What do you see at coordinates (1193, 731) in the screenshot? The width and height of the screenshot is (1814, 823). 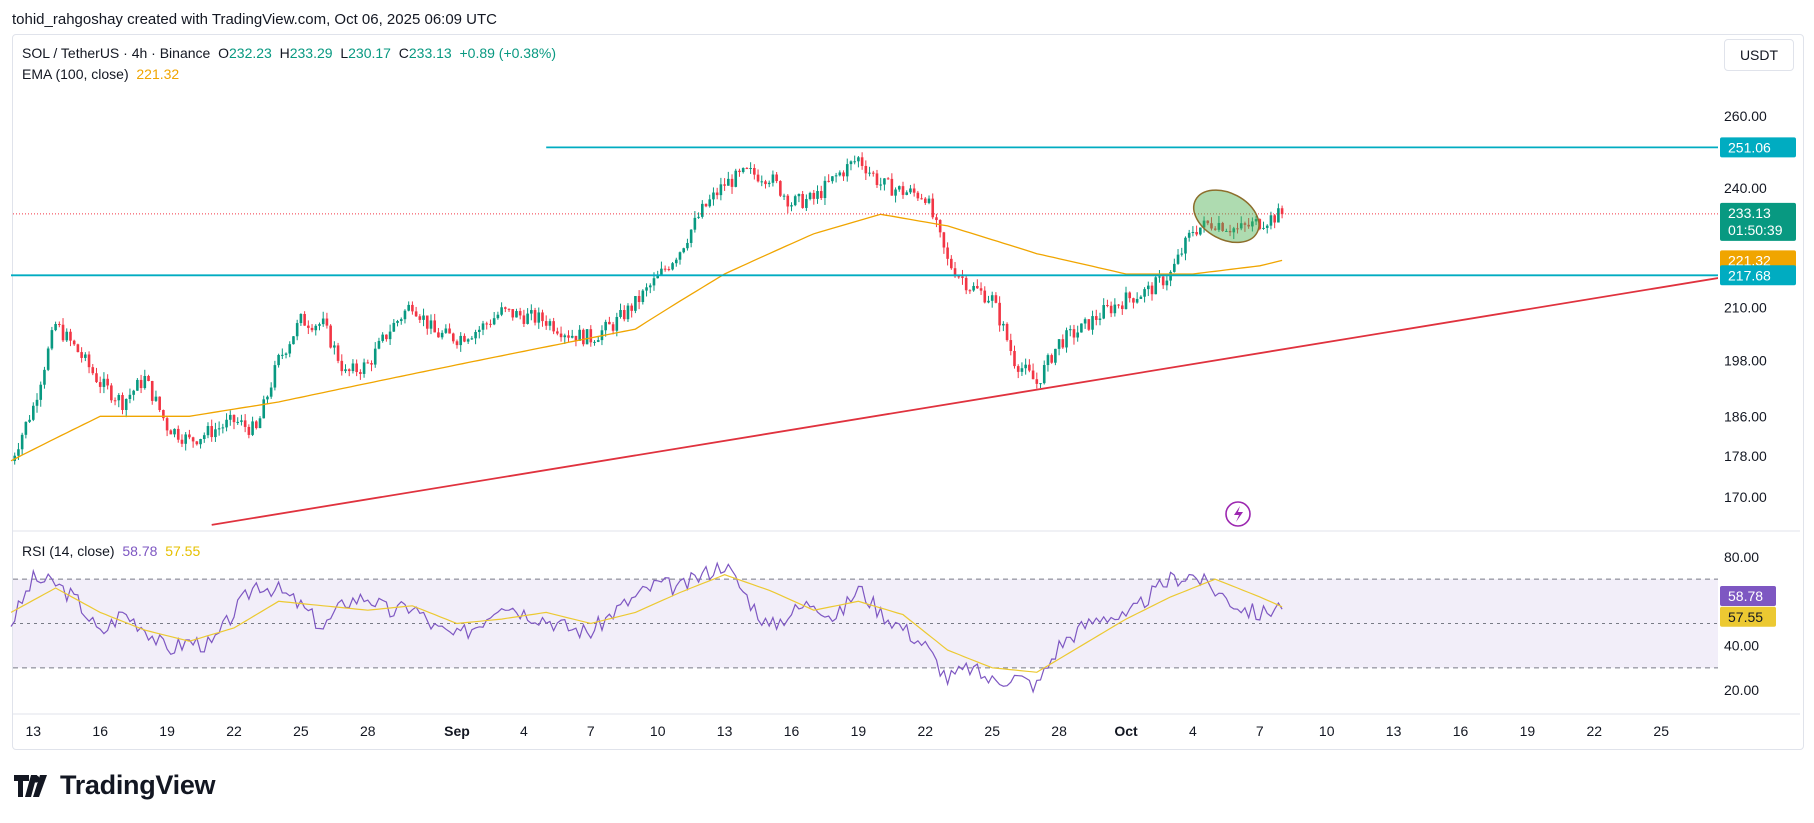 I see `time-tick-label: 4` at bounding box center [1193, 731].